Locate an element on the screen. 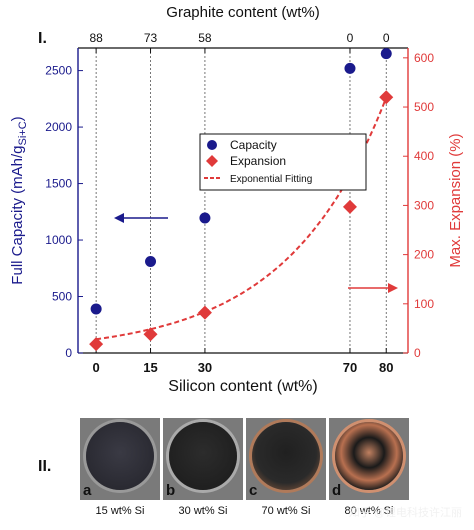  photo-a: a 15 wt% Si is located at coordinates (120, 470).